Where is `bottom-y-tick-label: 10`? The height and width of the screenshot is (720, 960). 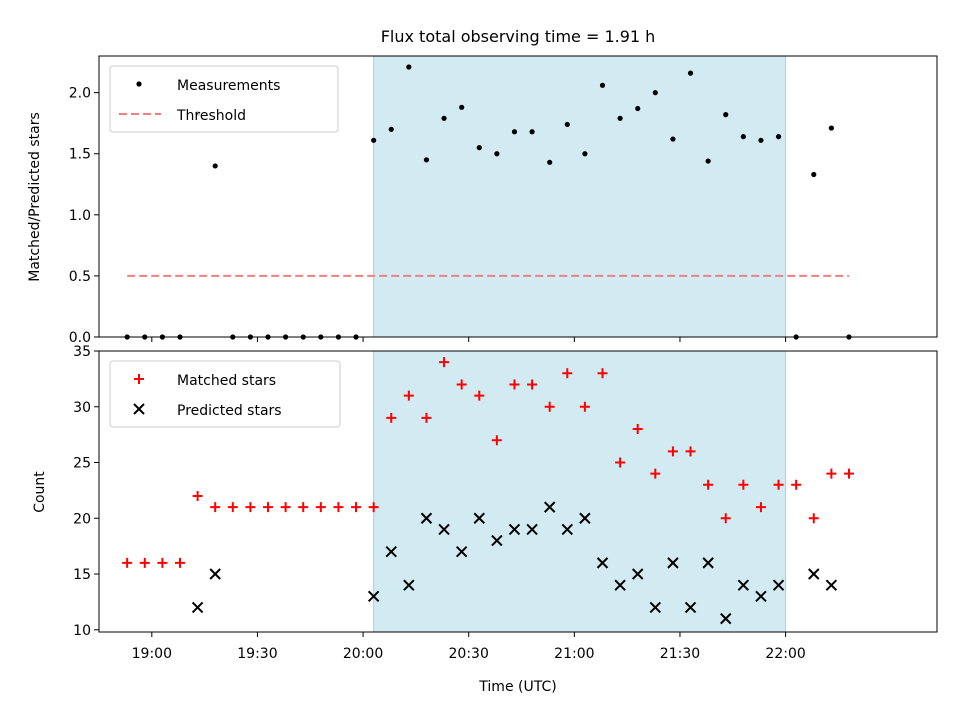 bottom-y-tick-label: 10 is located at coordinates (82, 631).